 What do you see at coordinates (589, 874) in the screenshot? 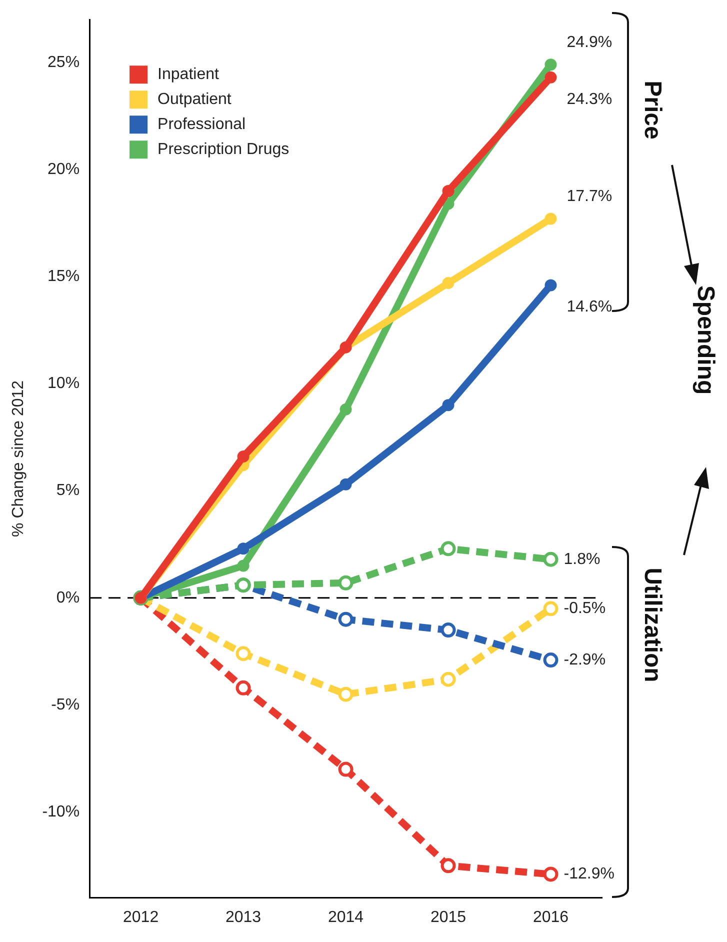
I see `data-label: -12.9%` at bounding box center [589, 874].